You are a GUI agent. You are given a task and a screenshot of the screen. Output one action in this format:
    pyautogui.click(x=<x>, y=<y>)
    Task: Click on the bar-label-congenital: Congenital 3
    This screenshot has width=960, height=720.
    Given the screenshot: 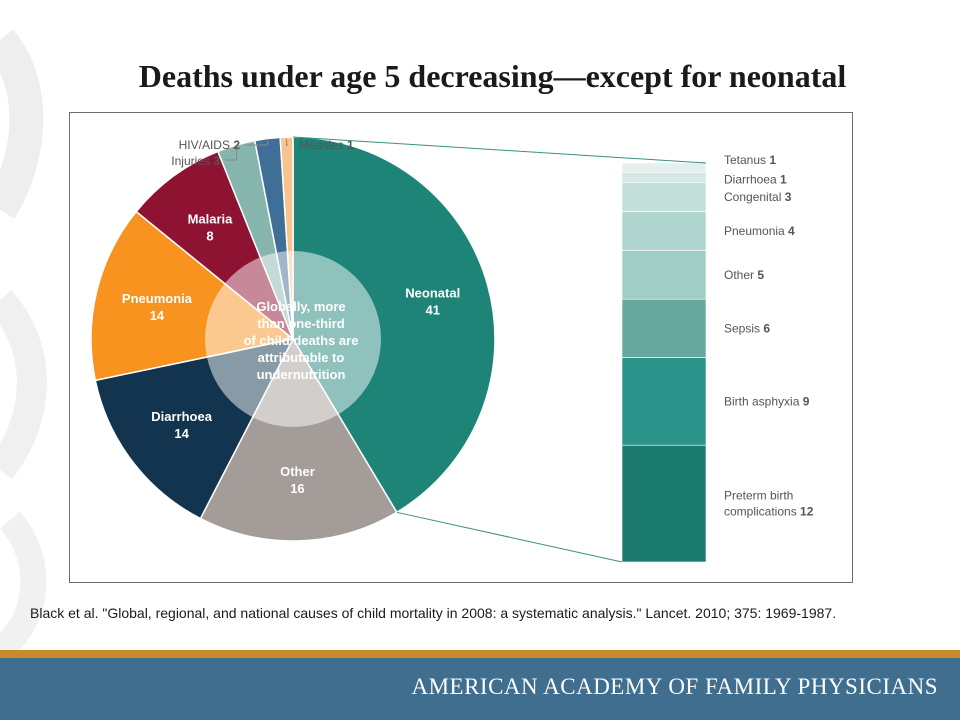 What is the action you would take?
    pyautogui.click(x=758, y=197)
    